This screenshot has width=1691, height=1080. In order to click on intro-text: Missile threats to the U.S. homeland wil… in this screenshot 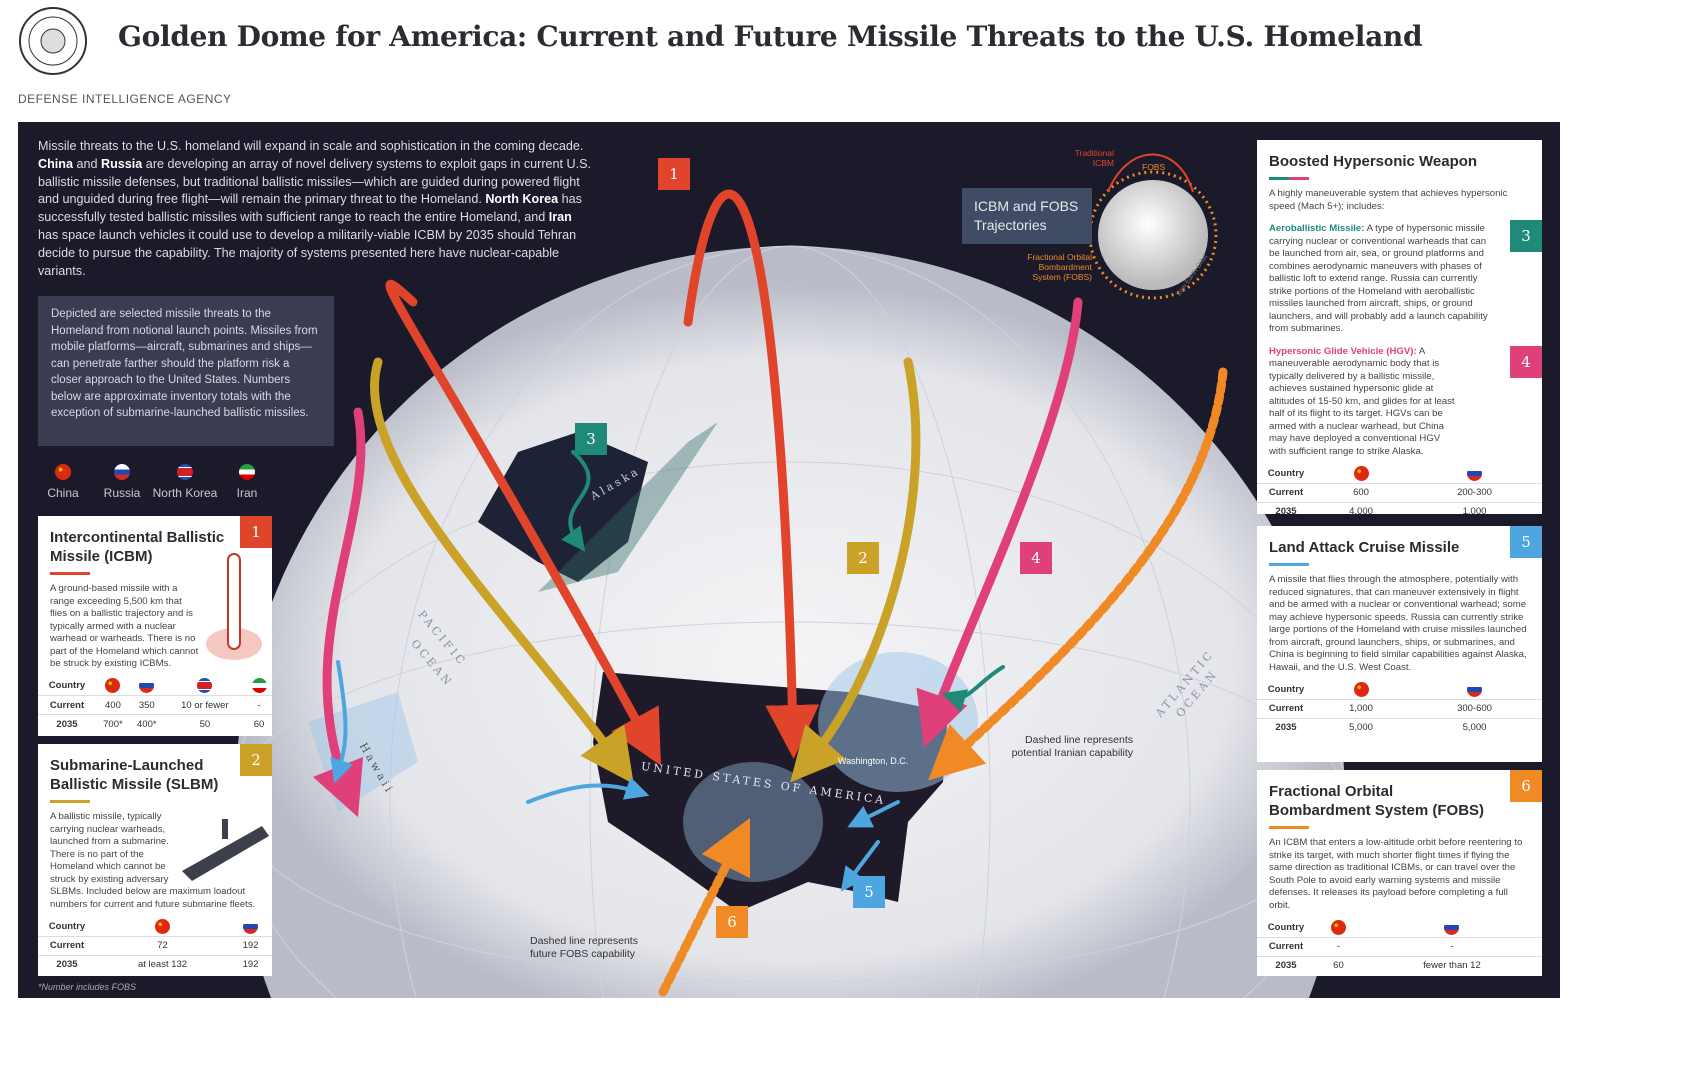, I will do `click(315, 208)`.